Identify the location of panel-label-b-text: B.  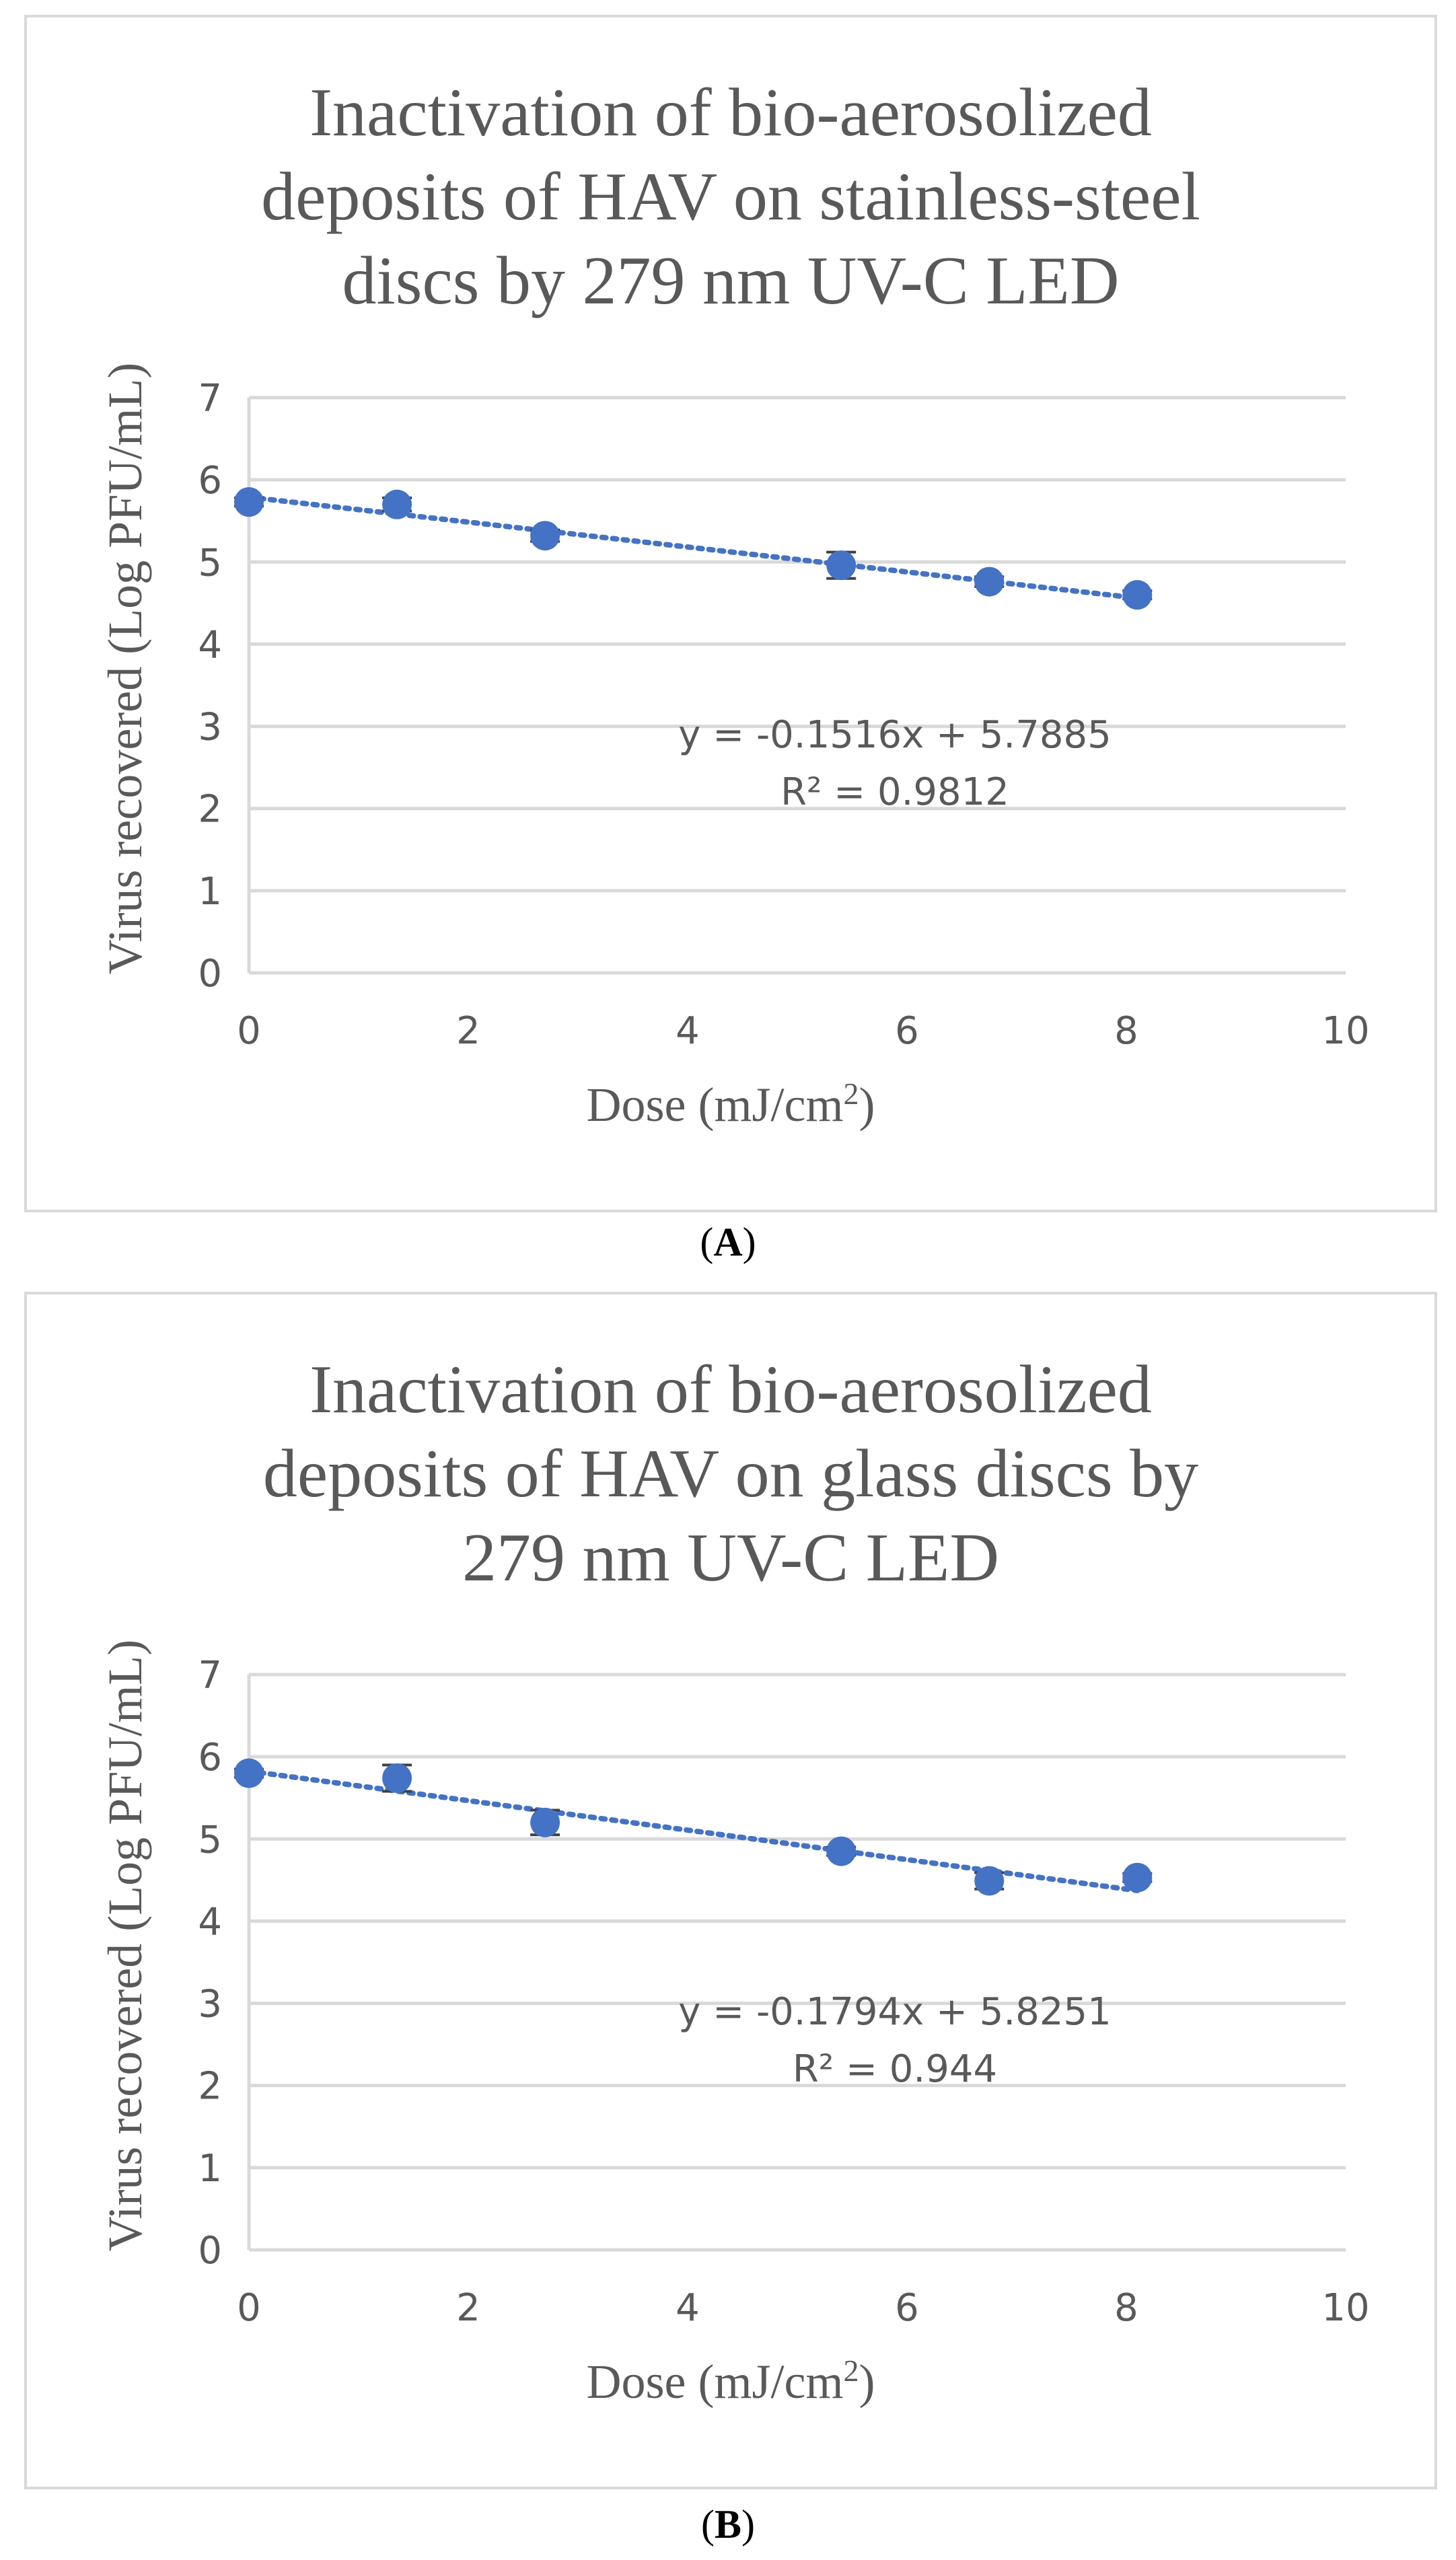
(728, 2524).